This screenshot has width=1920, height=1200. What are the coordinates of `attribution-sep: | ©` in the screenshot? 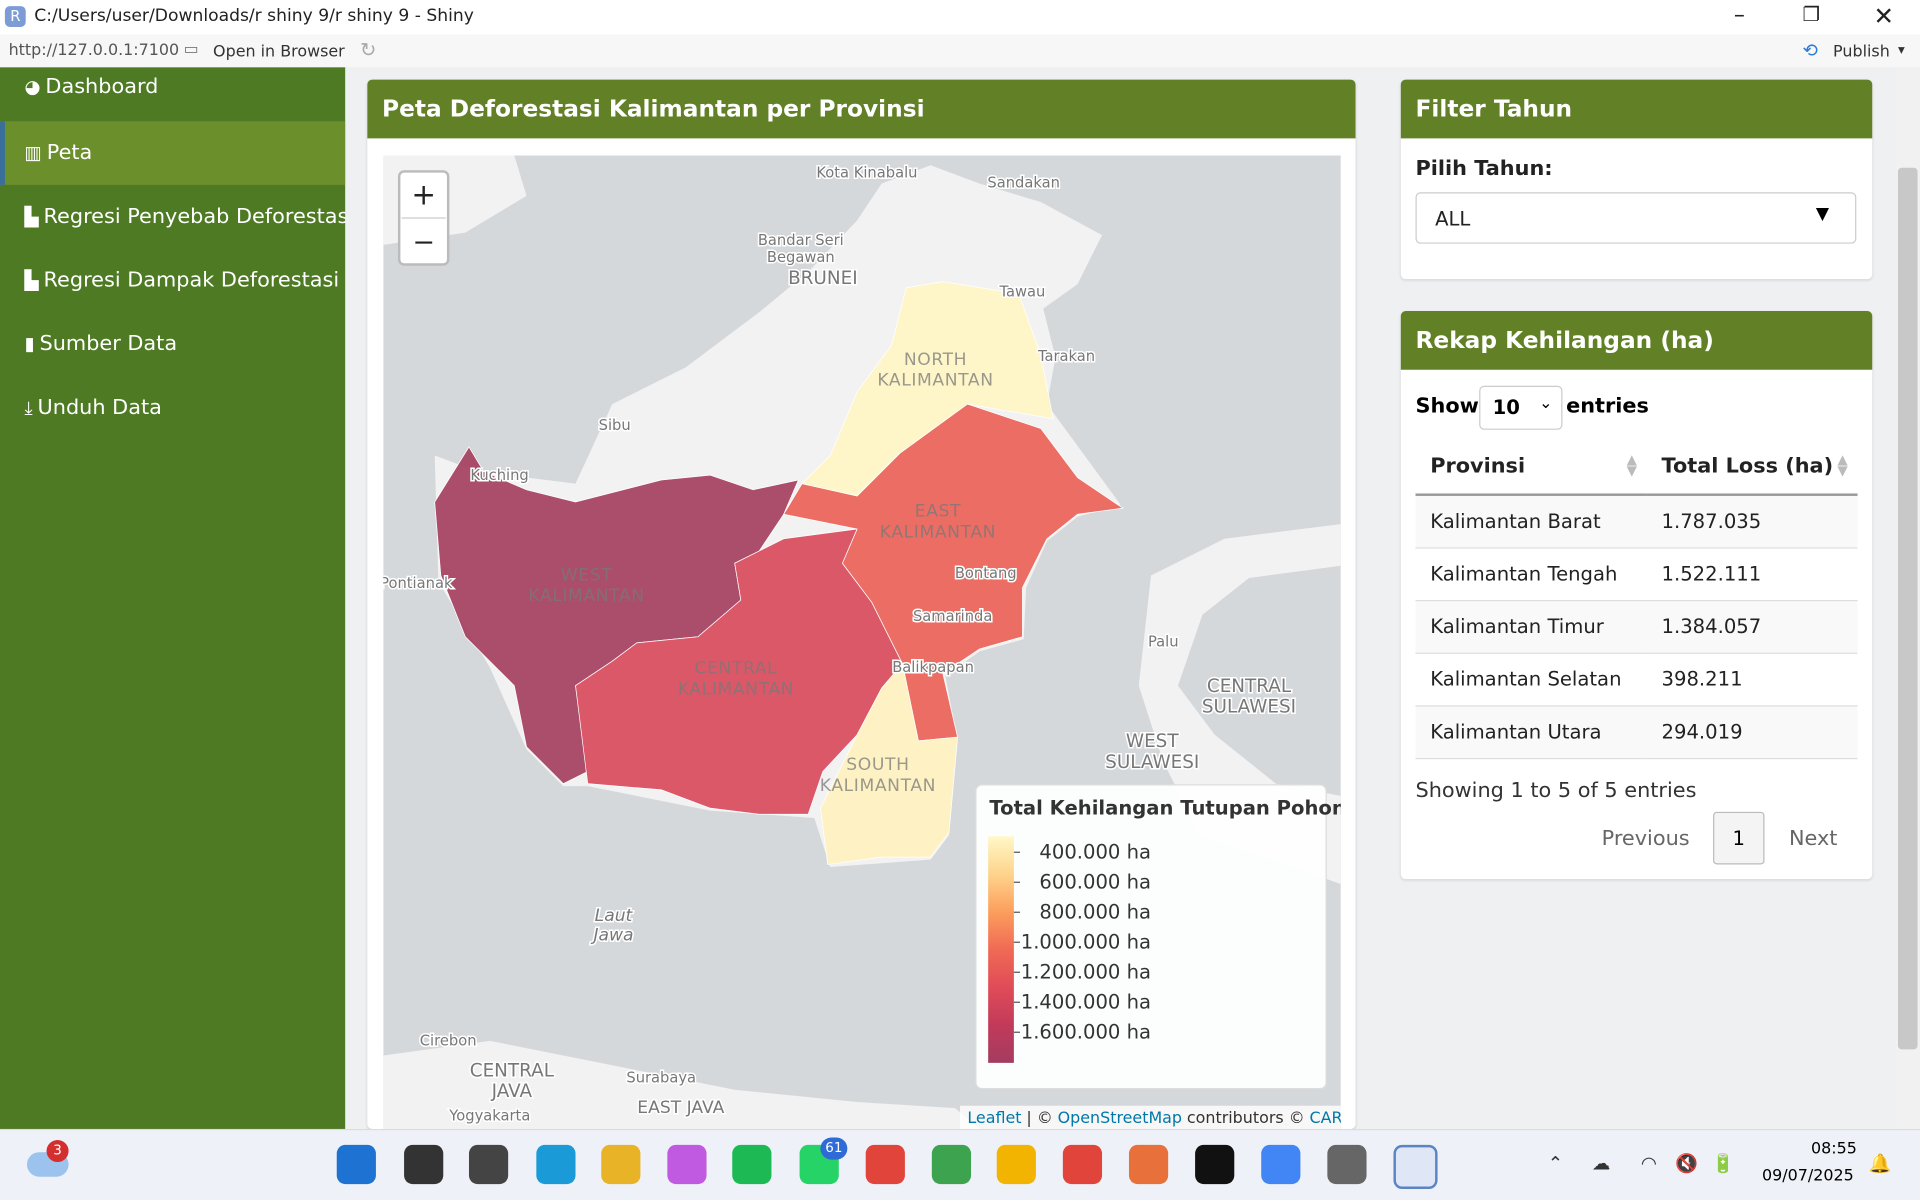 It's located at (1039, 1117).